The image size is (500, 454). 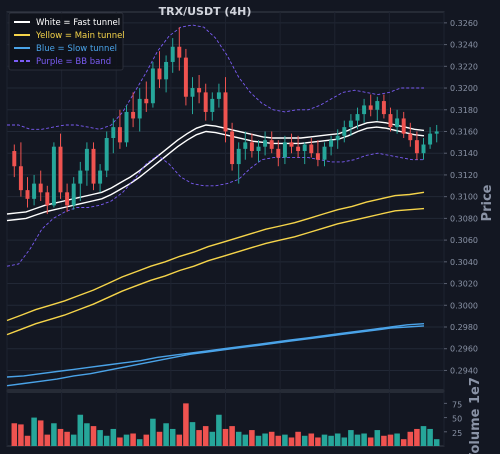 What do you see at coordinates (464, 327) in the screenshot?
I see `tick-label: 0.2980` at bounding box center [464, 327].